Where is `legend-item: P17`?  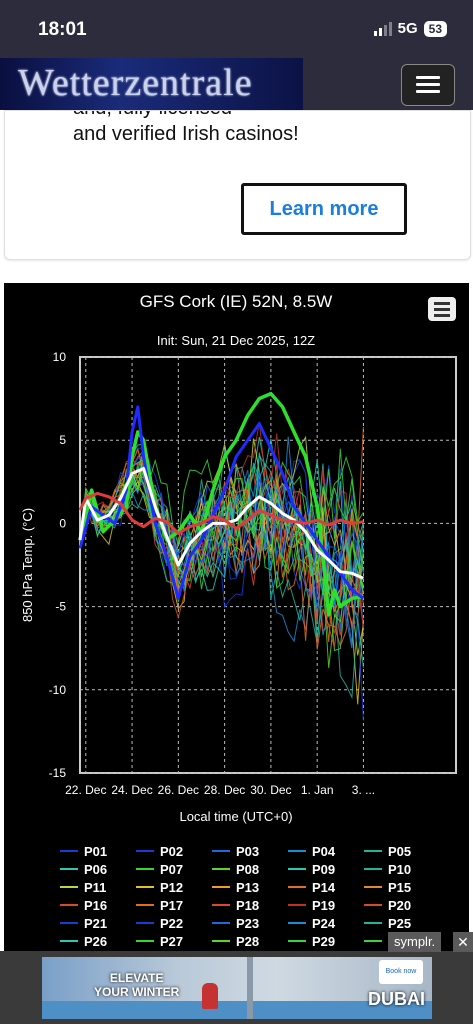
legend-item: P17 is located at coordinates (171, 905).